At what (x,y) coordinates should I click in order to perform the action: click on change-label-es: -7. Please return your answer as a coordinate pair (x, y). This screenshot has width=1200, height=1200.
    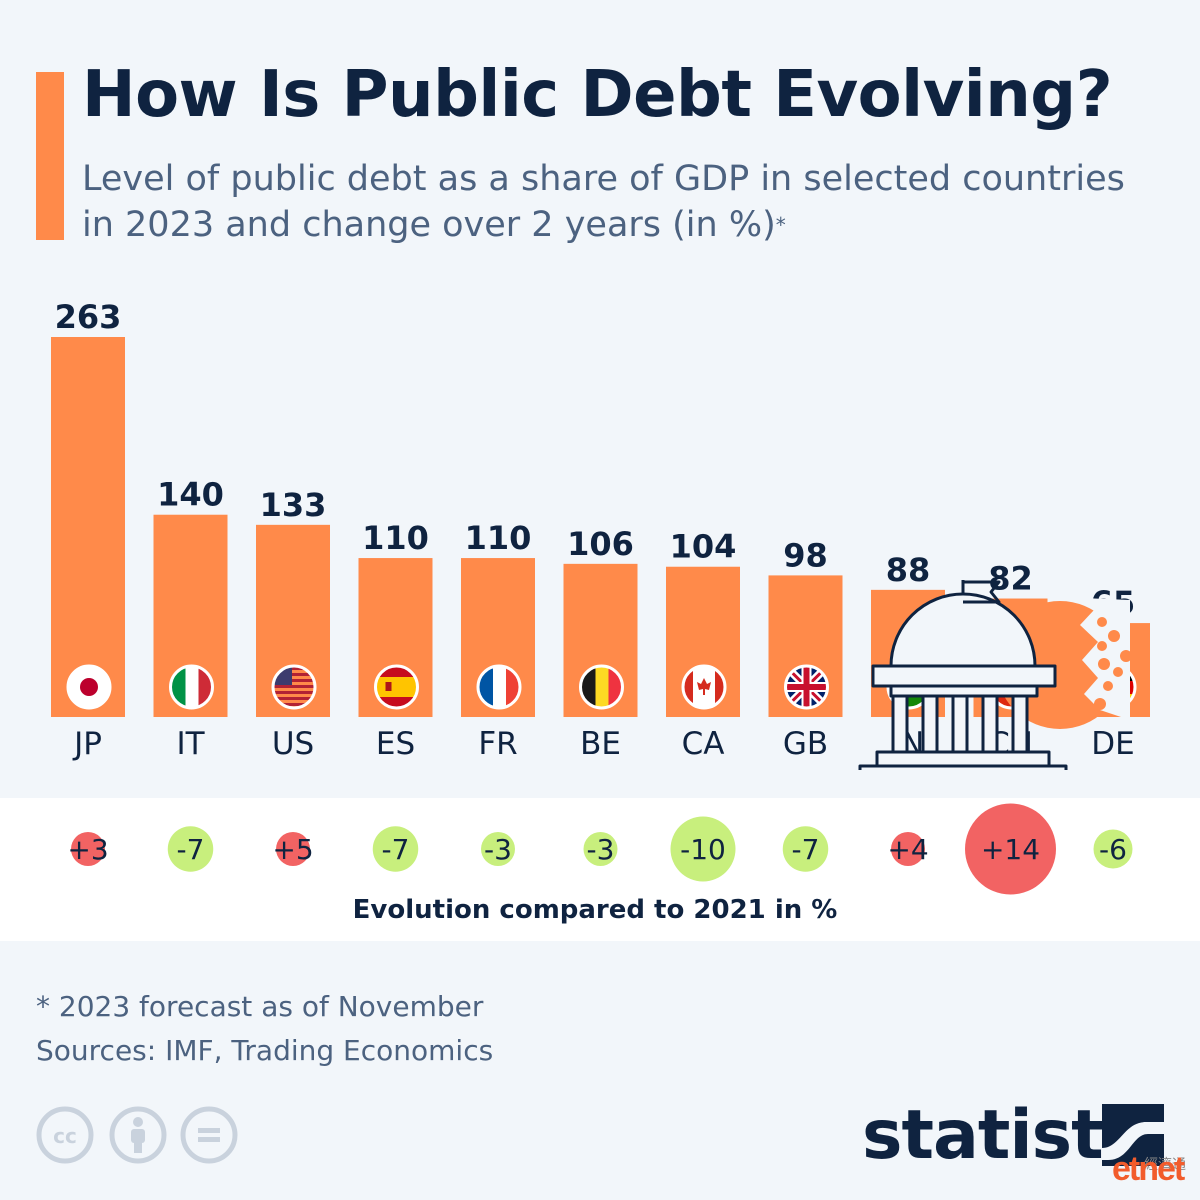
    Looking at the image, I should click on (396, 849).